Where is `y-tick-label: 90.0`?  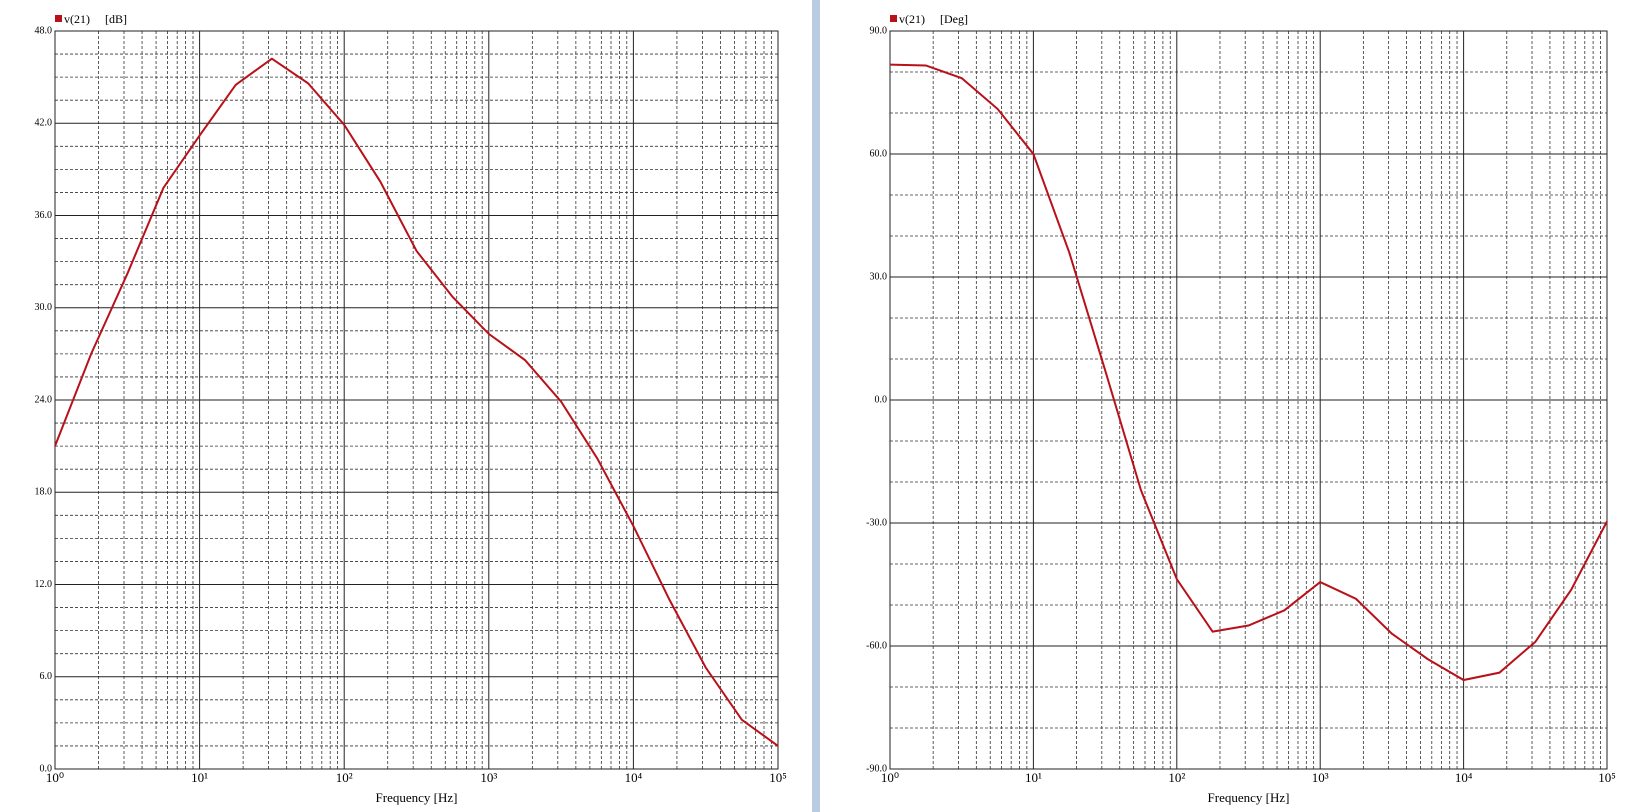 y-tick-label: 90.0 is located at coordinates (879, 30).